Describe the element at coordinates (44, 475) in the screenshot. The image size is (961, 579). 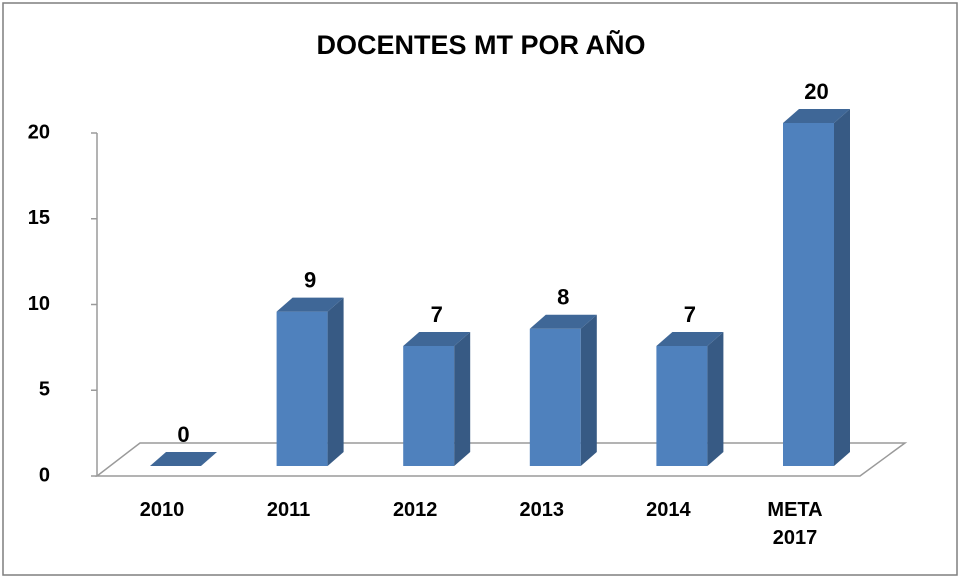
I see `y-tick-label: 0` at that location.